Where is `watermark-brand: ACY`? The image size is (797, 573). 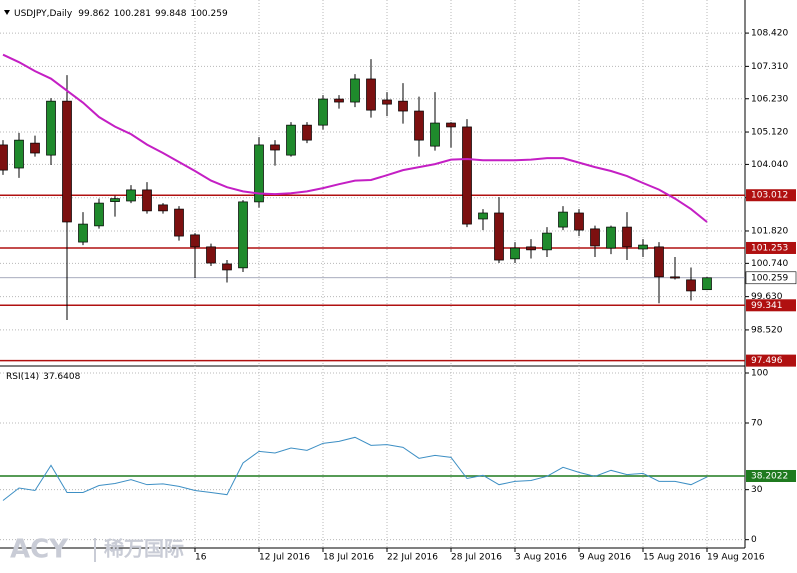
watermark-brand: ACY is located at coordinates (39, 550).